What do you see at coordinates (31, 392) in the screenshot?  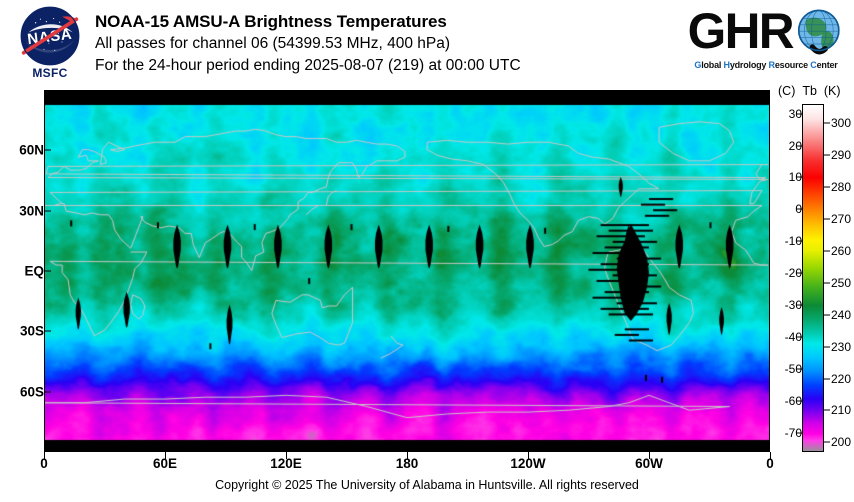 I see `latitude-tick-label: 60S` at bounding box center [31, 392].